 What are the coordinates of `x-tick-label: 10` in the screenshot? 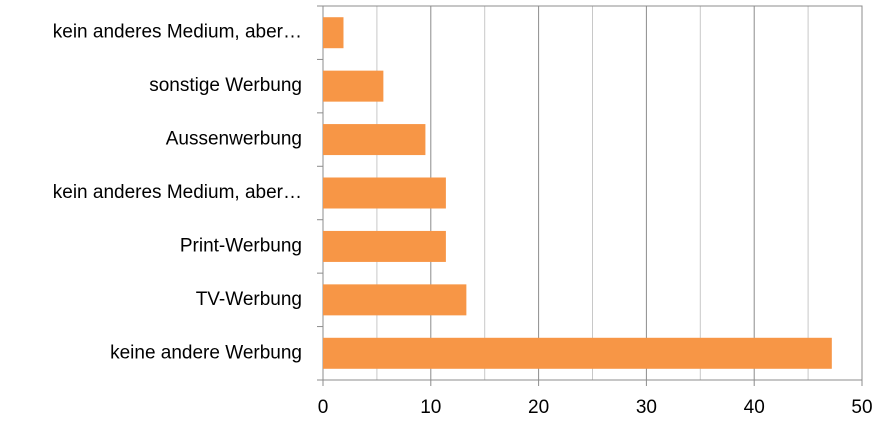 It's located at (430, 407).